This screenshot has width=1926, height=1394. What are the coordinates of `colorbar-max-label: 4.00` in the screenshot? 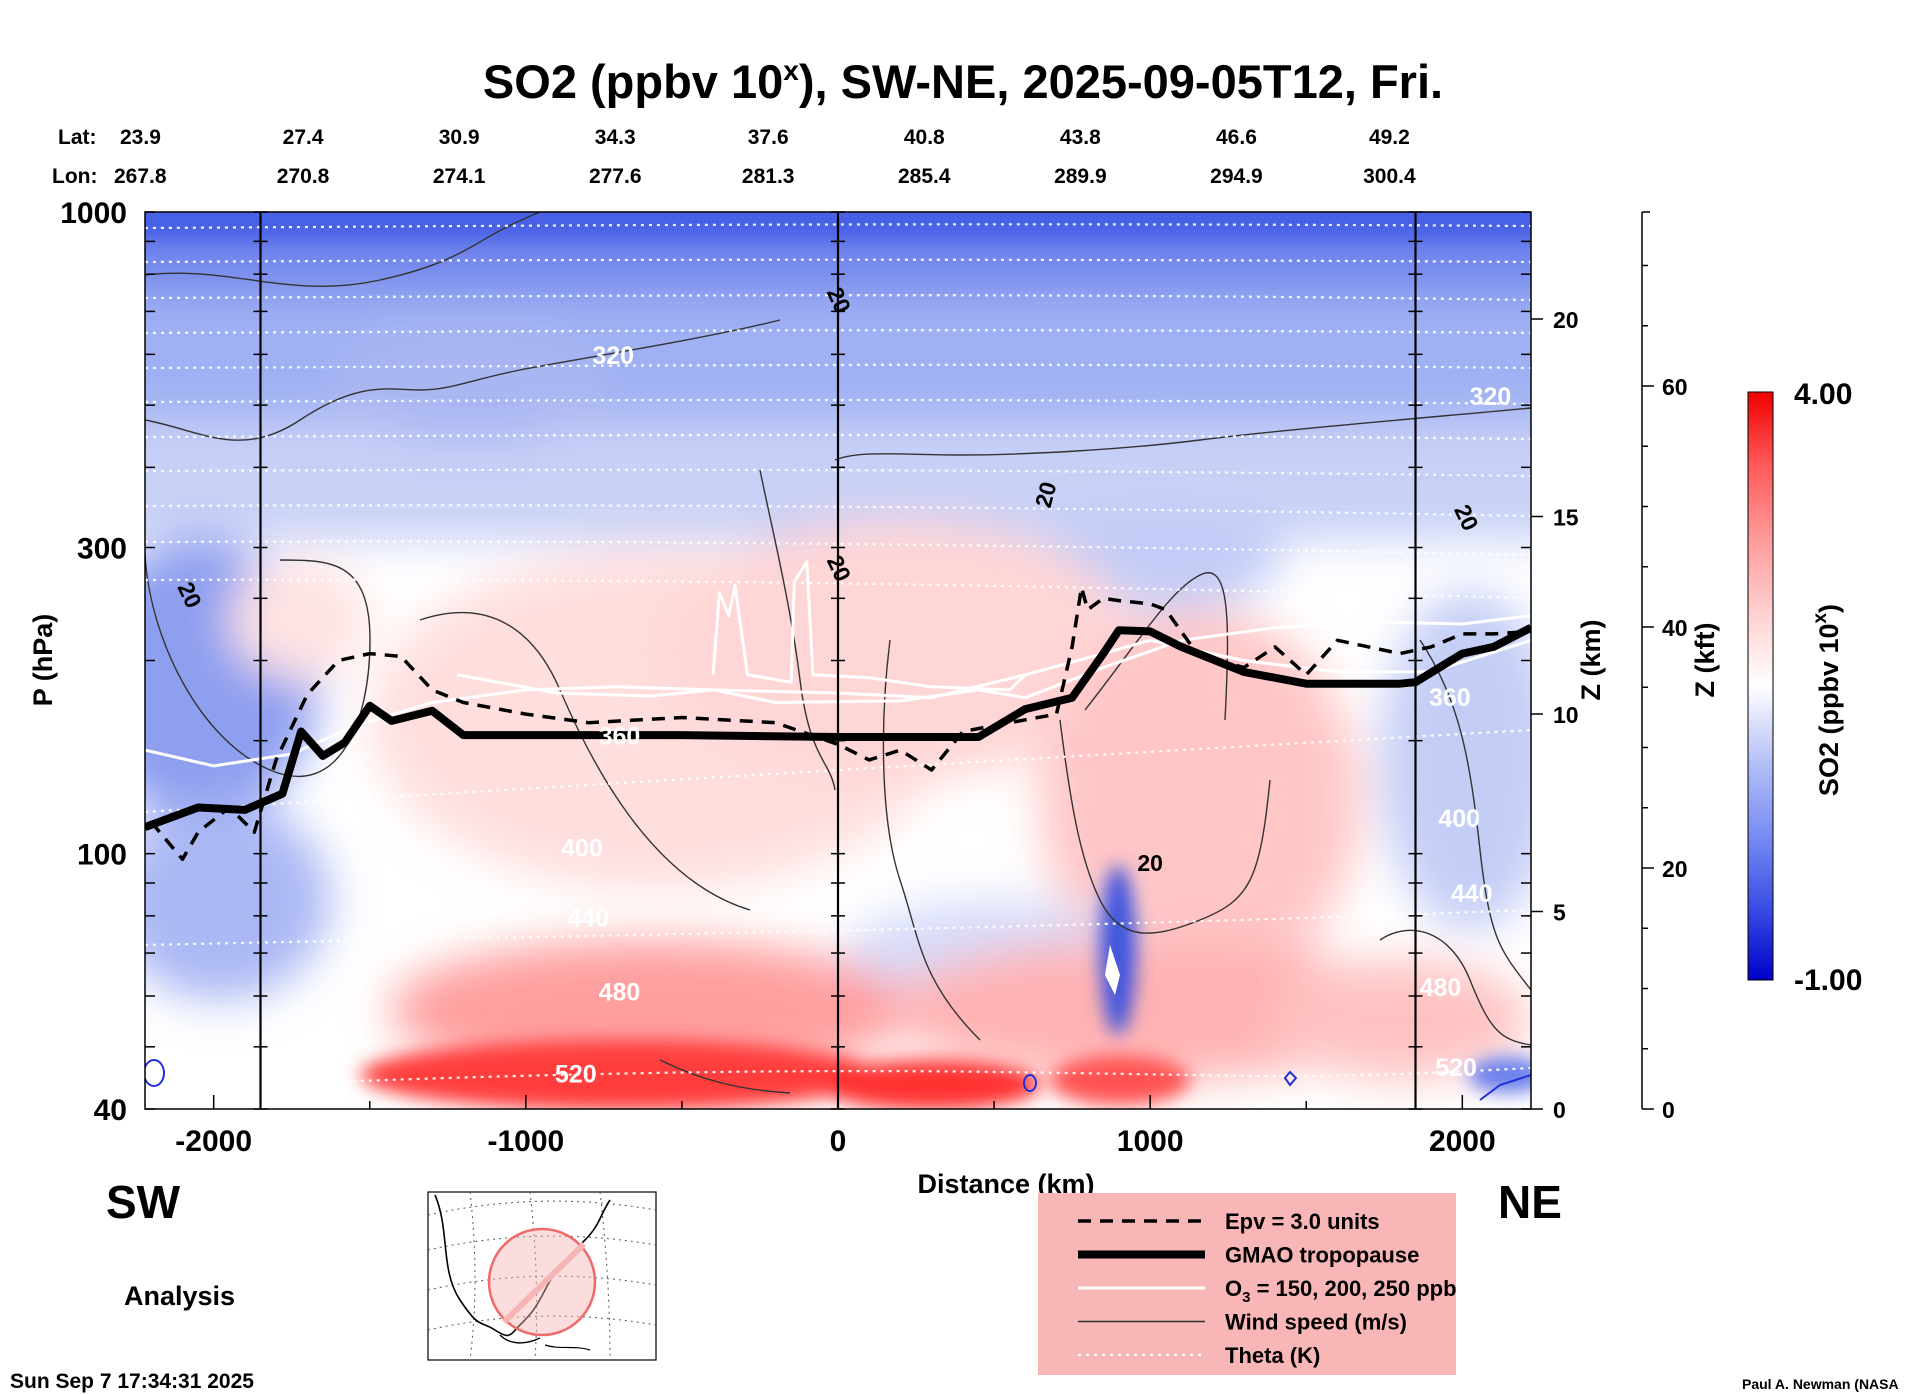 It's located at (1823, 394).